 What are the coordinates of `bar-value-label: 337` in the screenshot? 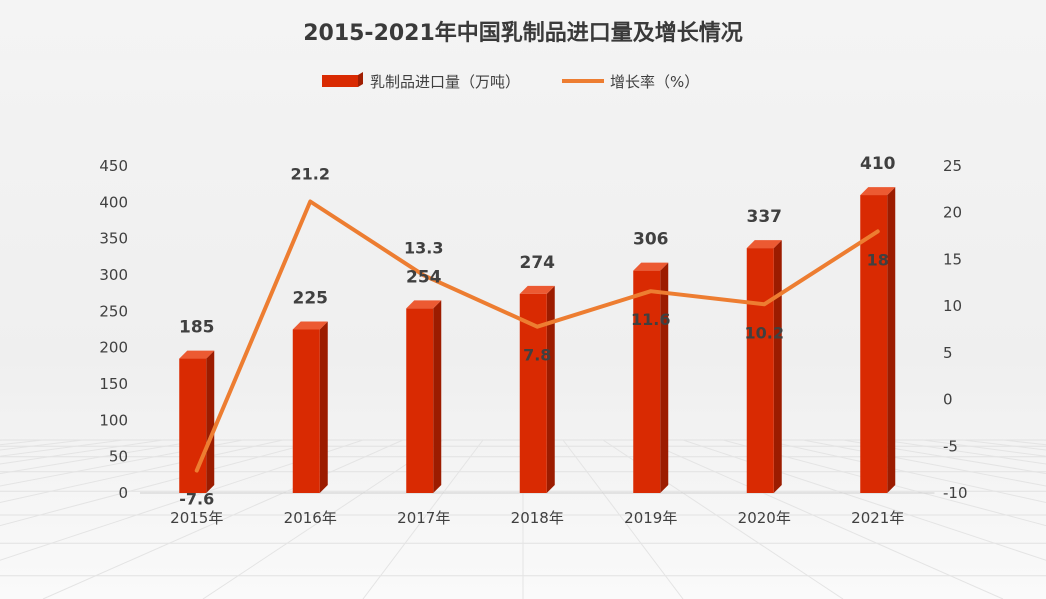 It's located at (765, 217).